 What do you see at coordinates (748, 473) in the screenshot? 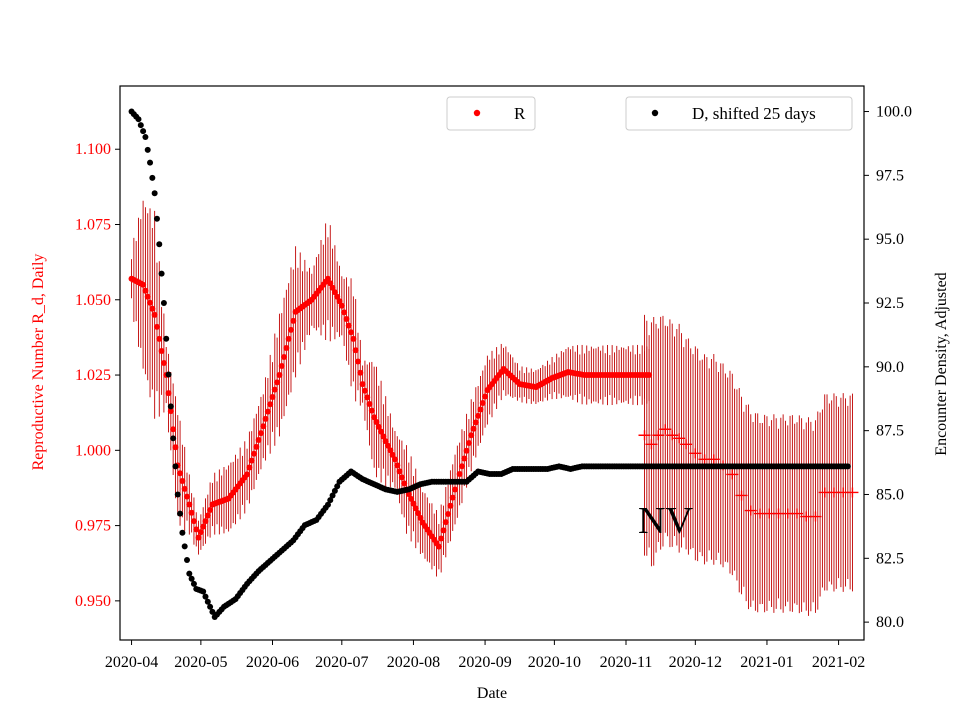
I see `r-sparse-points` at bounding box center [748, 473].